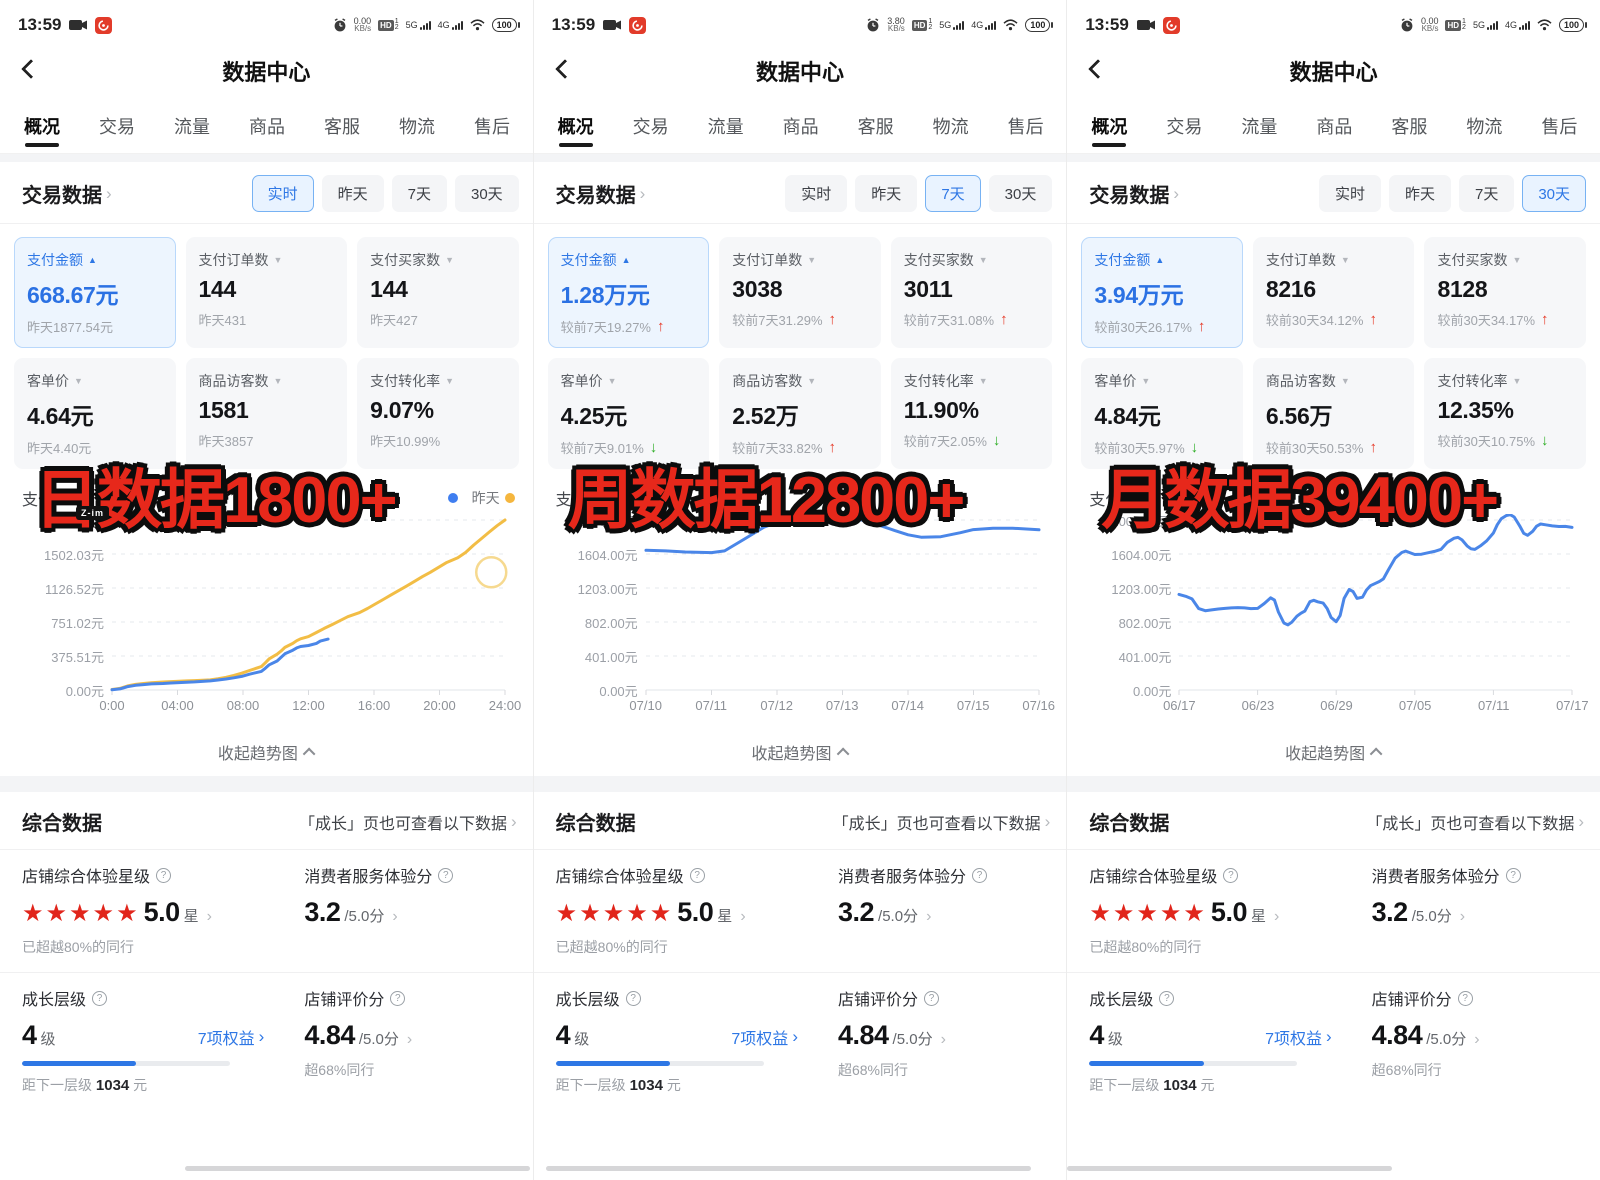 The width and height of the screenshot is (1600, 1180). What do you see at coordinates (509, 498) in the screenshot?
I see `legend-dot-yesterday` at bounding box center [509, 498].